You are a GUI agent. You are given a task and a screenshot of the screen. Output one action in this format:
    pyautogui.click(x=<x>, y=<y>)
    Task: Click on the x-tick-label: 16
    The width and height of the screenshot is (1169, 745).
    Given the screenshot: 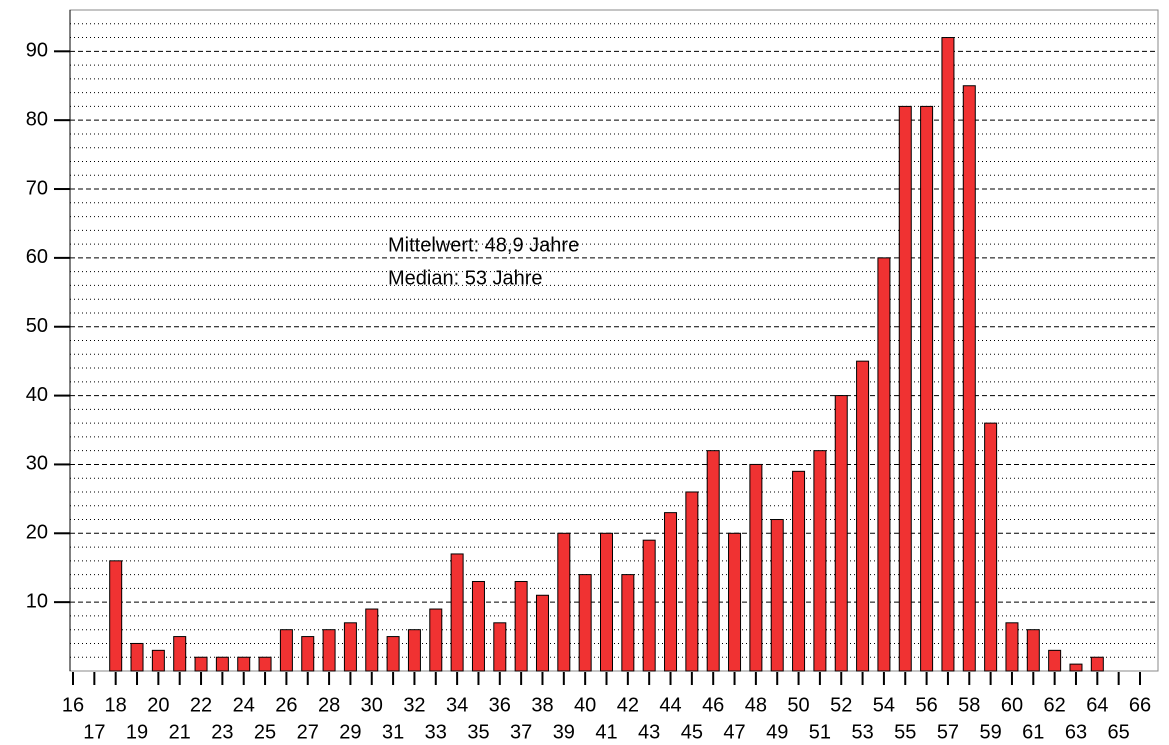 What is the action you would take?
    pyautogui.click(x=73, y=705)
    